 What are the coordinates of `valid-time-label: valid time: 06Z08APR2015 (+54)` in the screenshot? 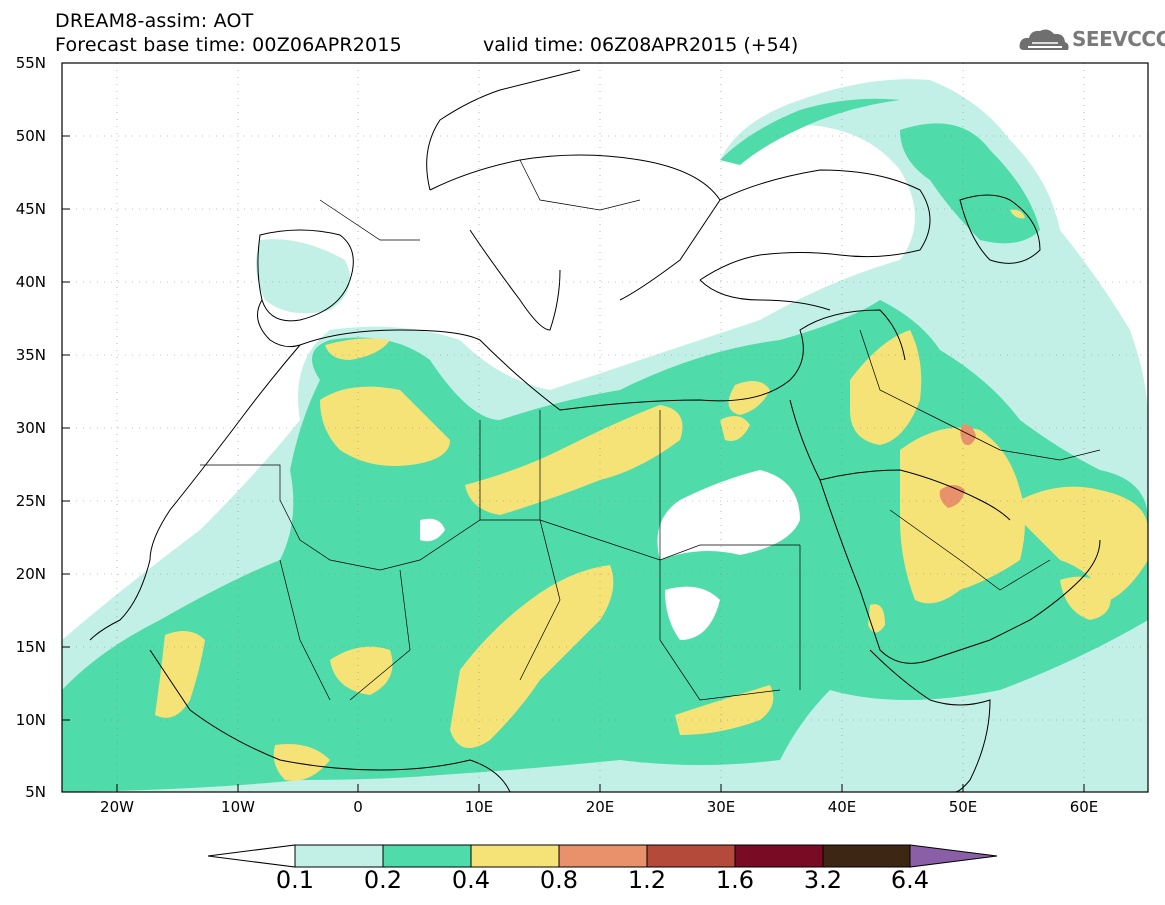 It's located at (641, 45).